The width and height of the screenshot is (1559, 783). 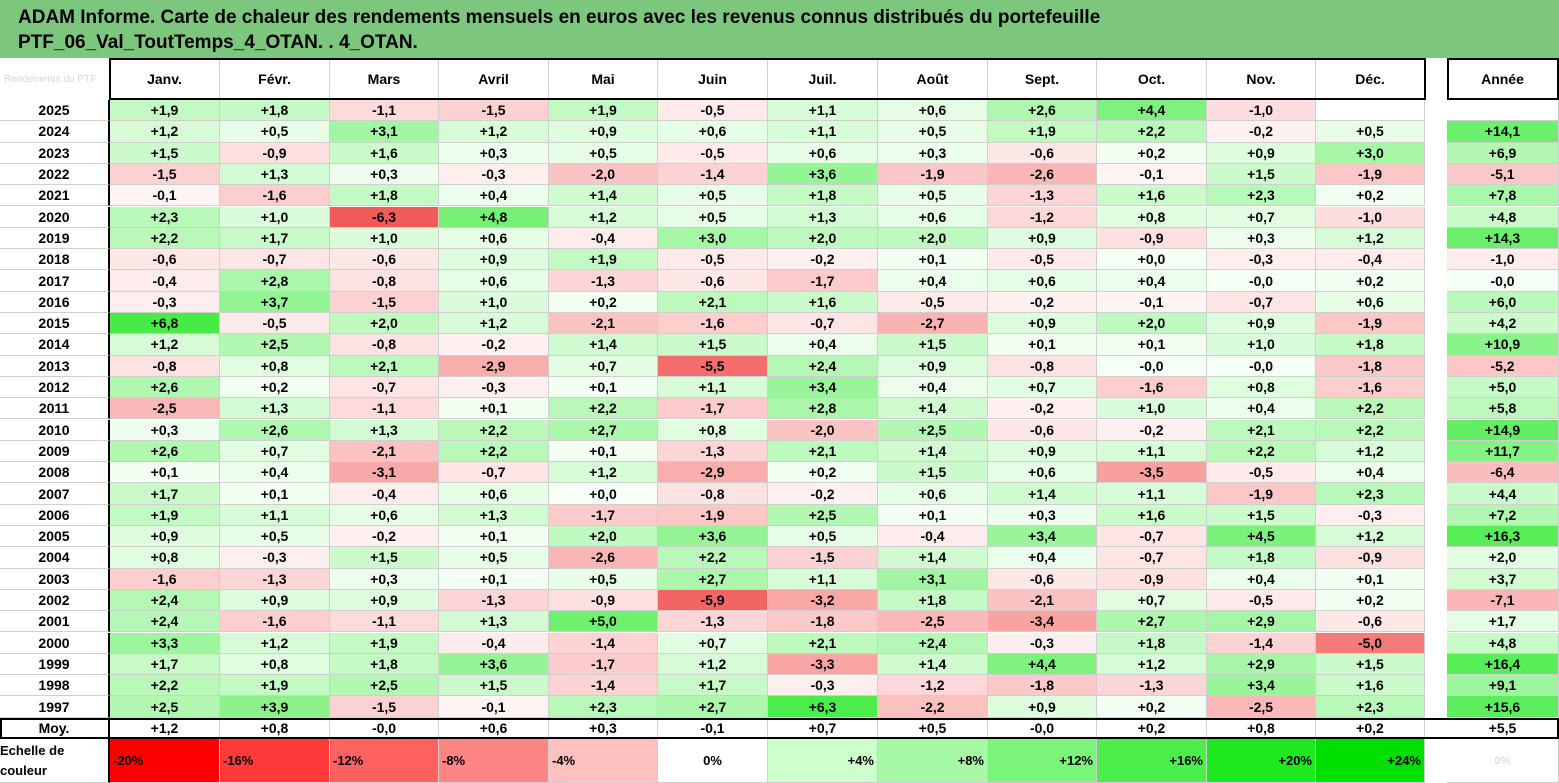 What do you see at coordinates (55, 761) in the screenshot?
I see `color-scale-label: Echelle de couleur` at bounding box center [55, 761].